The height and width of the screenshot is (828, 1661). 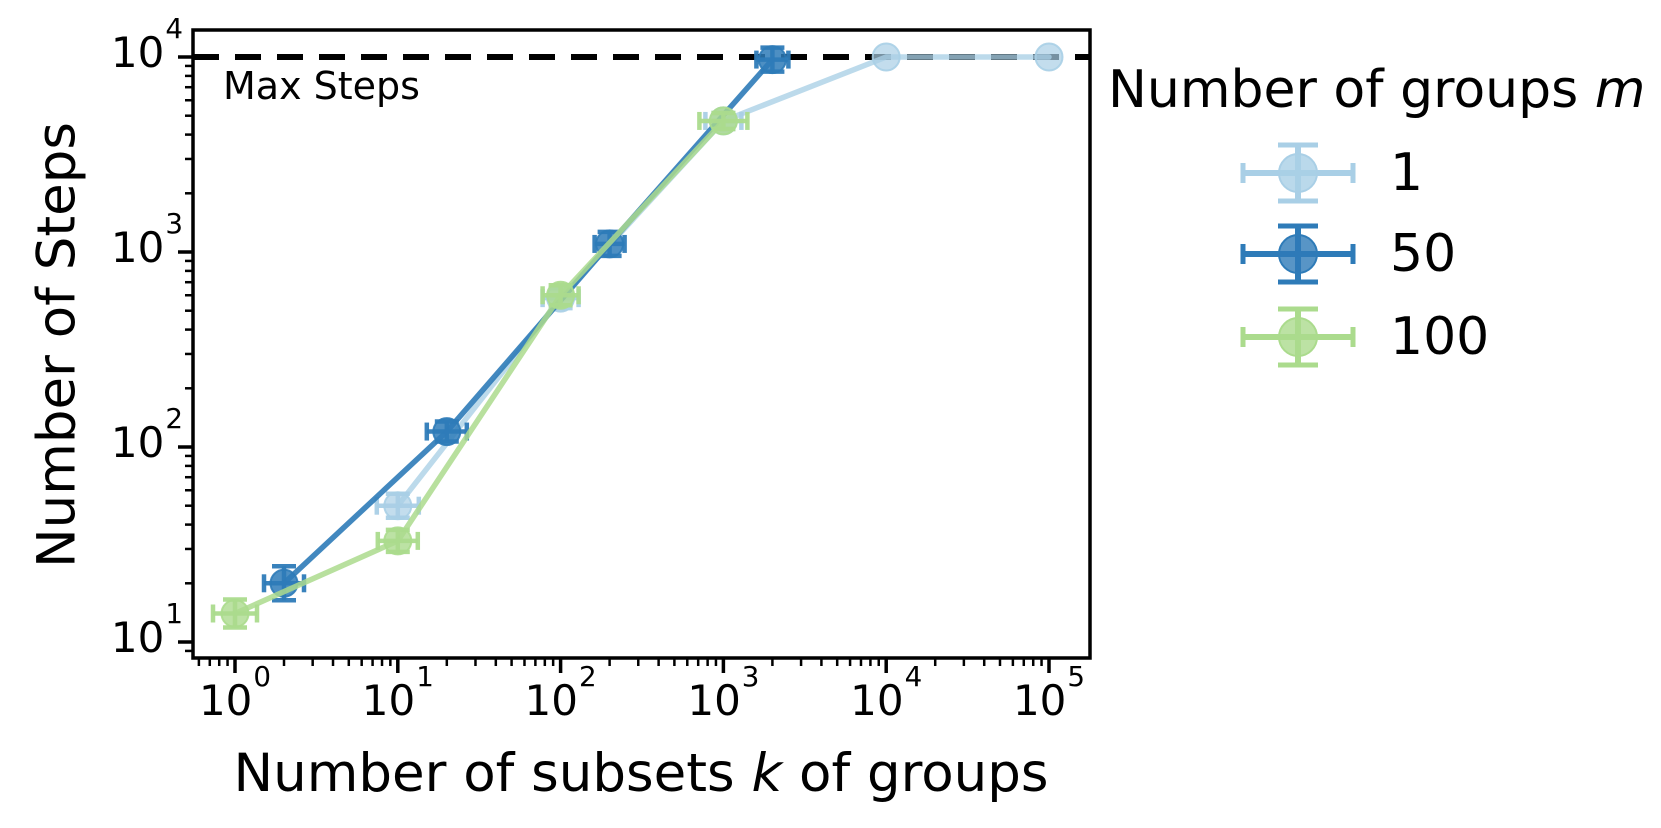 What do you see at coordinates (57, 345) in the screenshot?
I see `y-axis-label: Number of Steps` at bounding box center [57, 345].